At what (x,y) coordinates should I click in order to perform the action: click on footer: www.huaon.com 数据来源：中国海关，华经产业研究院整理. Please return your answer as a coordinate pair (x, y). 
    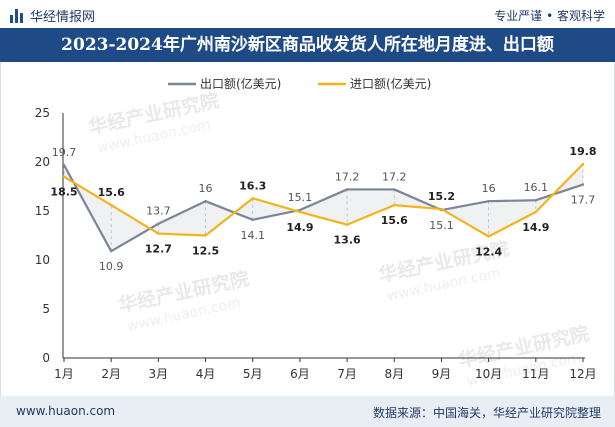
    Looking at the image, I should click on (307, 411).